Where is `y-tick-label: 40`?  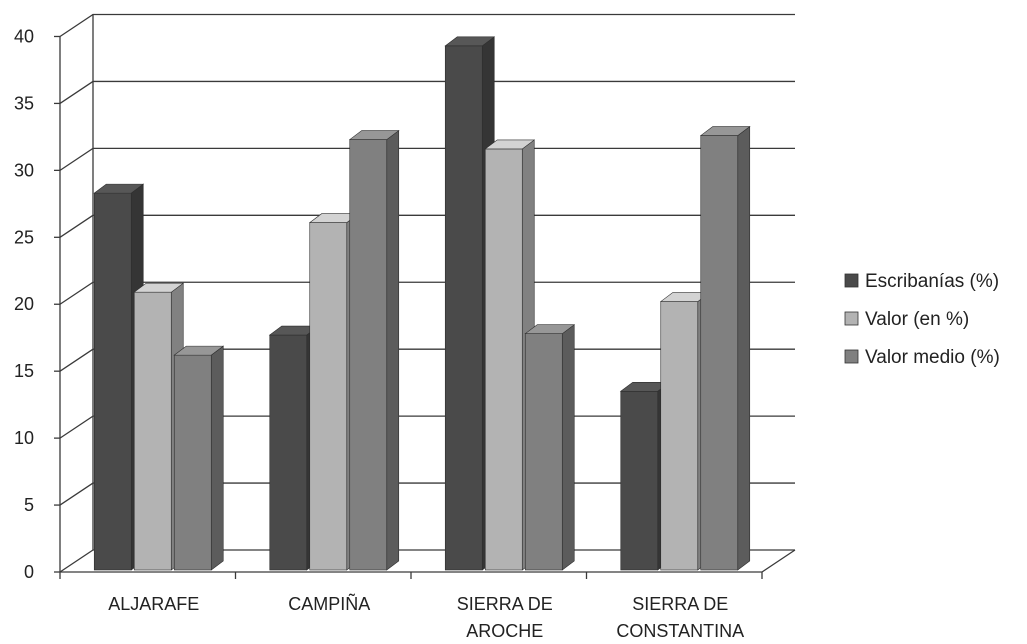
y-tick-label: 40 is located at coordinates (24, 36).